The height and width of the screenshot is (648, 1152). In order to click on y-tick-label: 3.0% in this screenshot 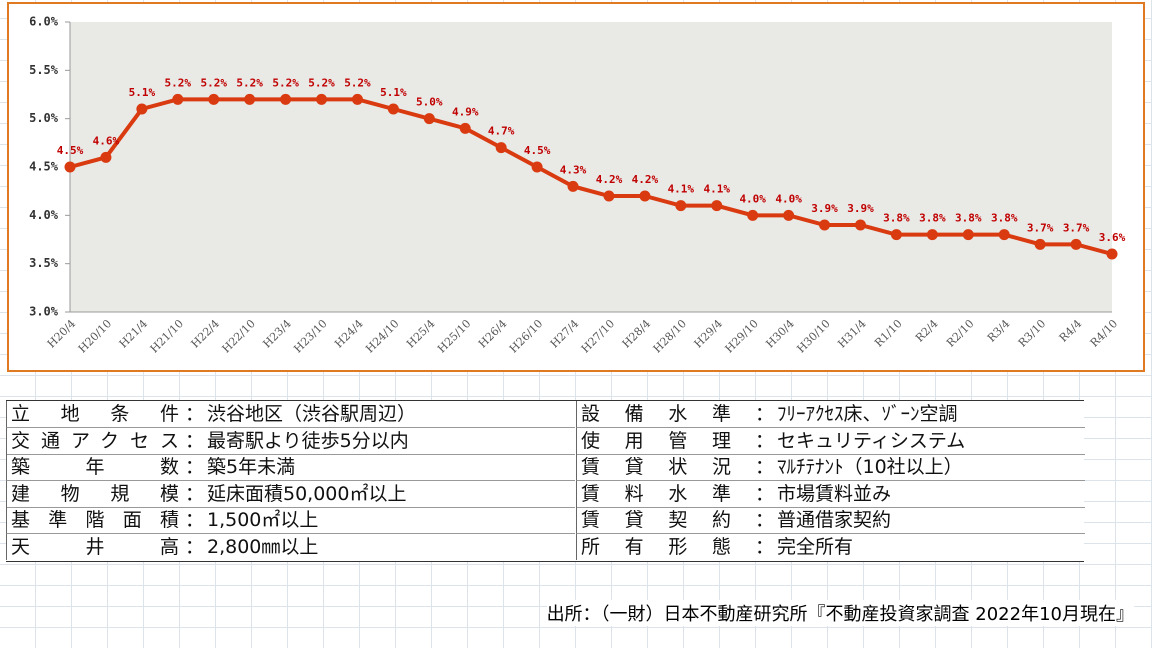, I will do `click(44, 312)`.